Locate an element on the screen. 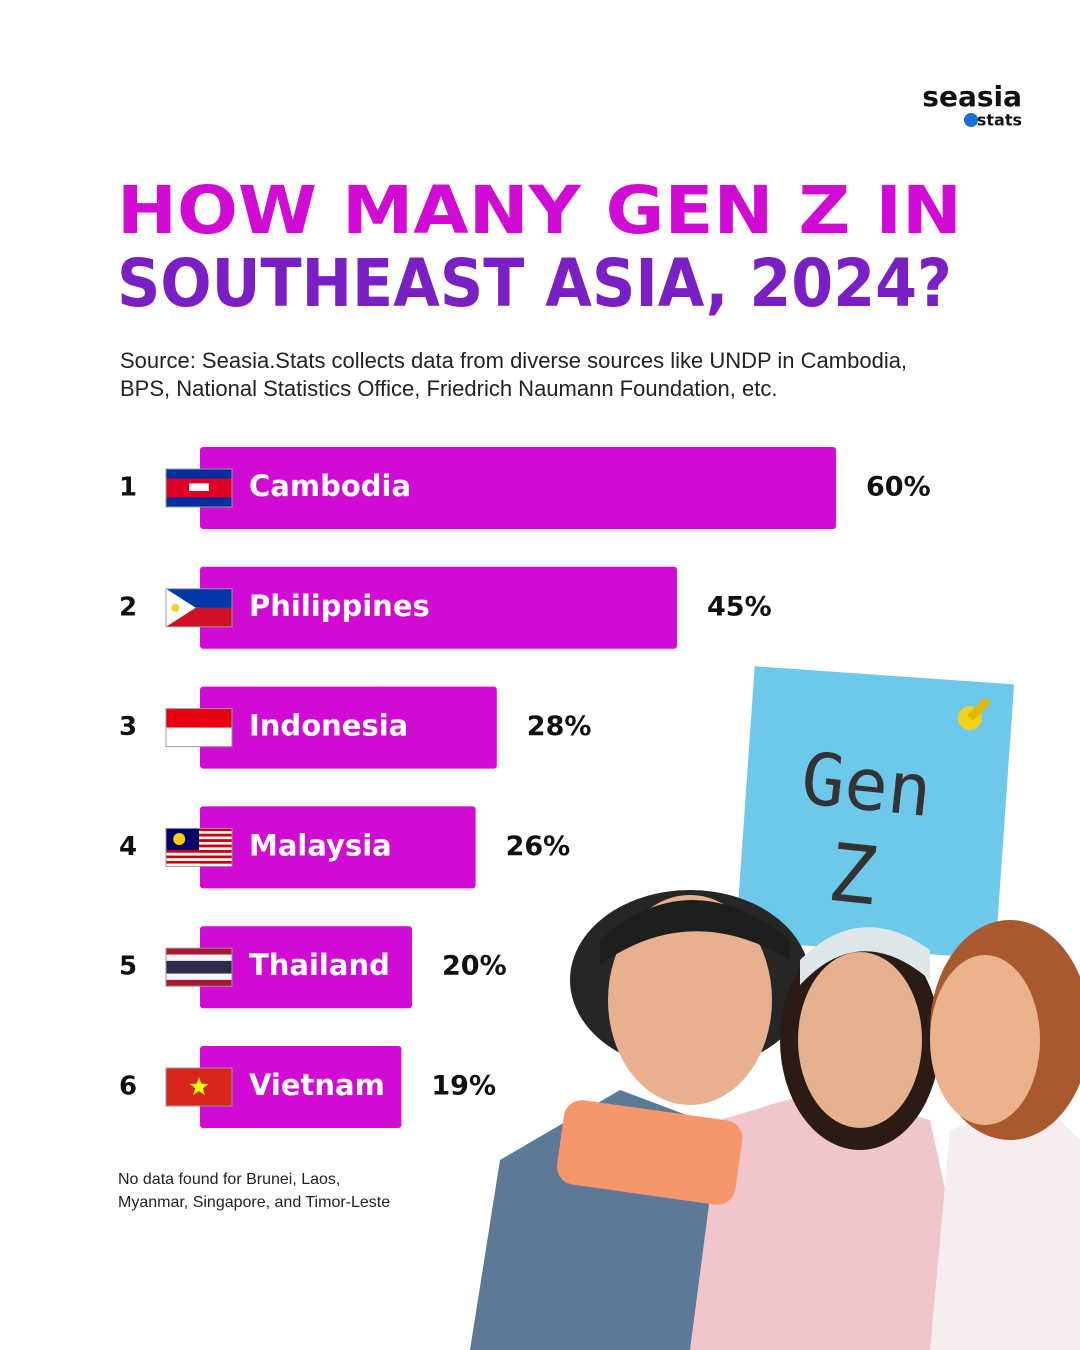 The image size is (1080, 1350). category-label: Vietnam is located at coordinates (317, 1085).